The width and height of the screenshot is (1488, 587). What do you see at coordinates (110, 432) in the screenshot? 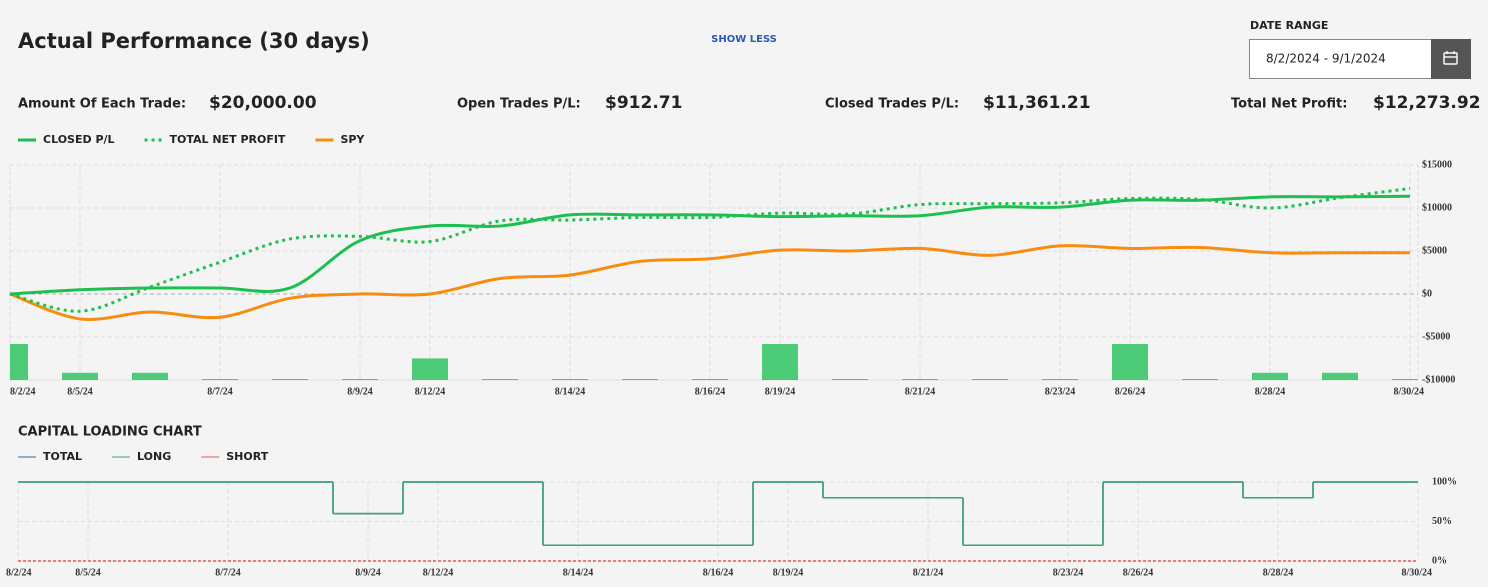
I see `chart-title: CAPITAL LOADING CHART` at bounding box center [110, 432].